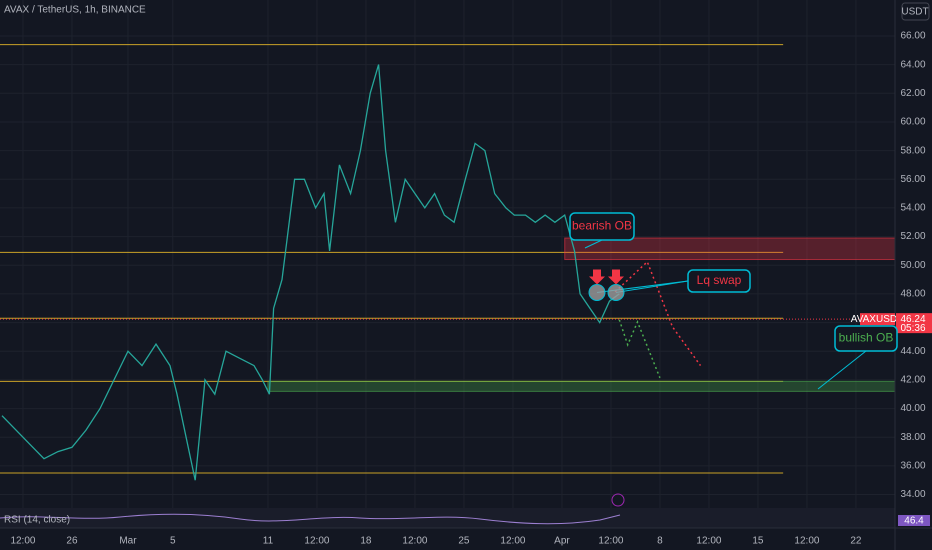  What do you see at coordinates (912, 437) in the screenshot?
I see `y-tick-label: 38.00` at bounding box center [912, 437].